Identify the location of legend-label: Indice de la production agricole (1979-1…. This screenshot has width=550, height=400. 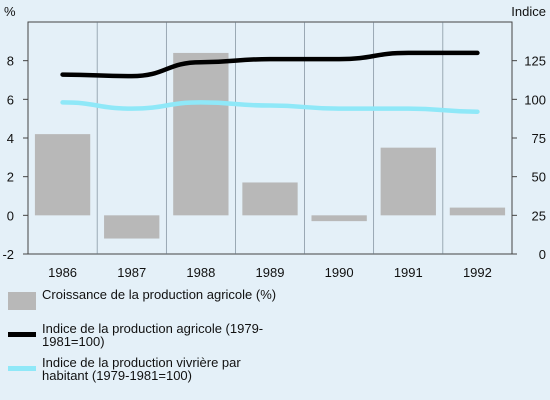
(153, 335).